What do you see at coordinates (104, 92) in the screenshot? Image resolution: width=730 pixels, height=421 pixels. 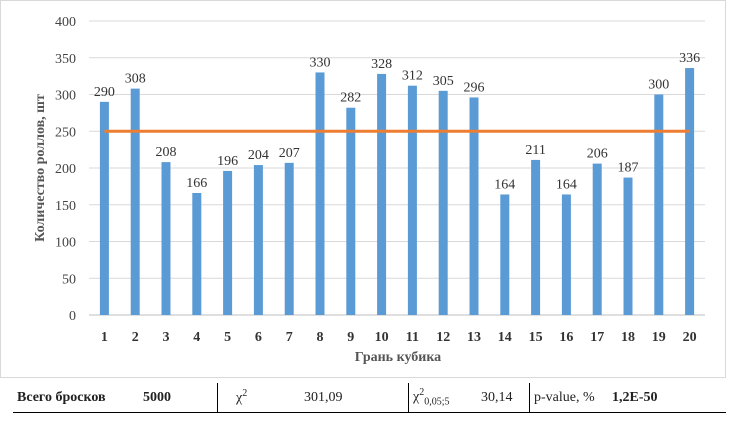 I see `data-label: 290` at bounding box center [104, 92].